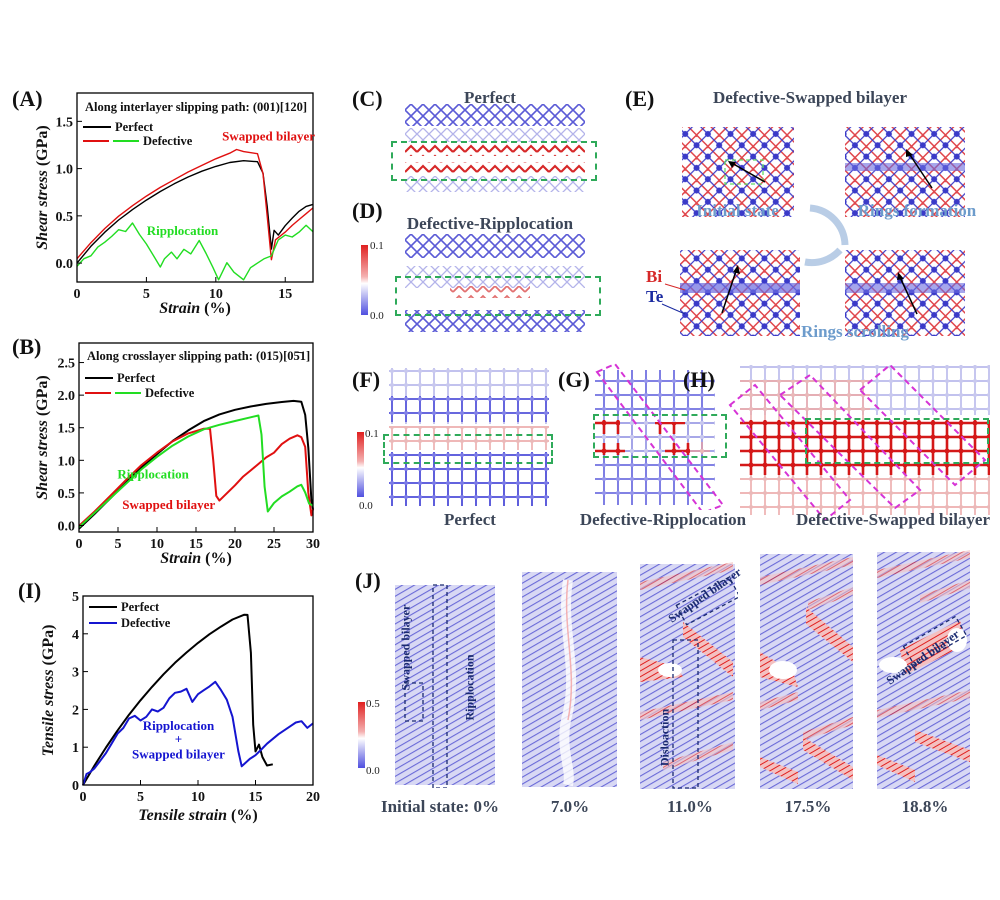  What do you see at coordinates (490, 97) in the screenshot?
I see `panel-c-title: Perfect` at bounding box center [490, 97].